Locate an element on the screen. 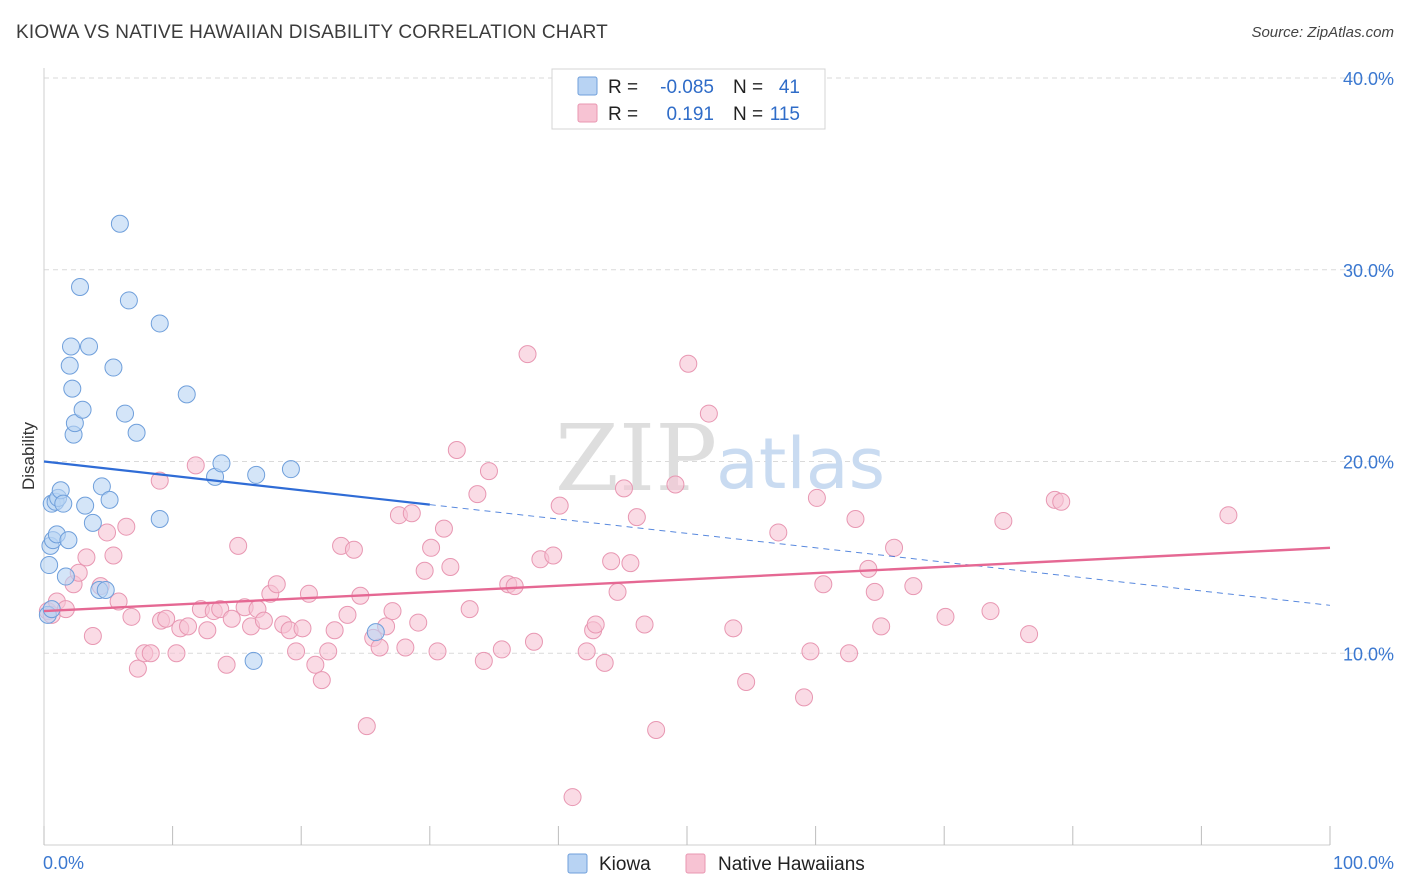  legend-nh-r-value: 0.191 is located at coordinates (690, 114).